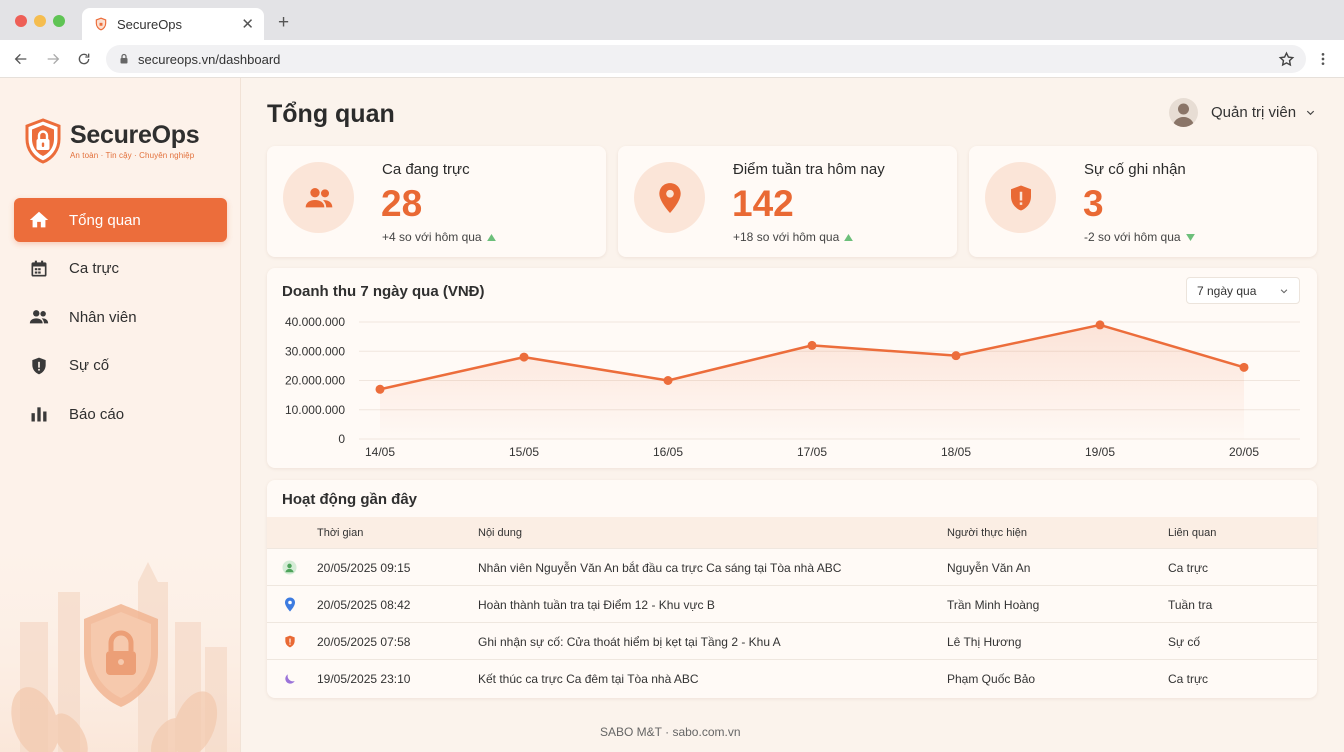 The height and width of the screenshot is (752, 1344). What do you see at coordinates (432, 237) in the screenshot?
I see `stat-delta-text: +4 so với hôm qua` at bounding box center [432, 237].